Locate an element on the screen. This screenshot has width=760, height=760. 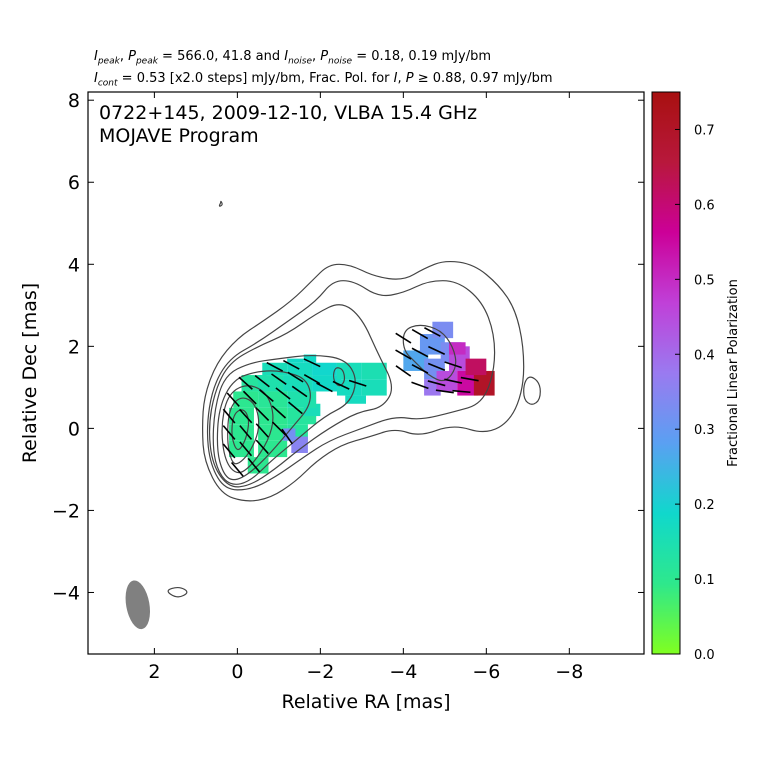
x-tick-label: −4 is located at coordinates (403, 672).